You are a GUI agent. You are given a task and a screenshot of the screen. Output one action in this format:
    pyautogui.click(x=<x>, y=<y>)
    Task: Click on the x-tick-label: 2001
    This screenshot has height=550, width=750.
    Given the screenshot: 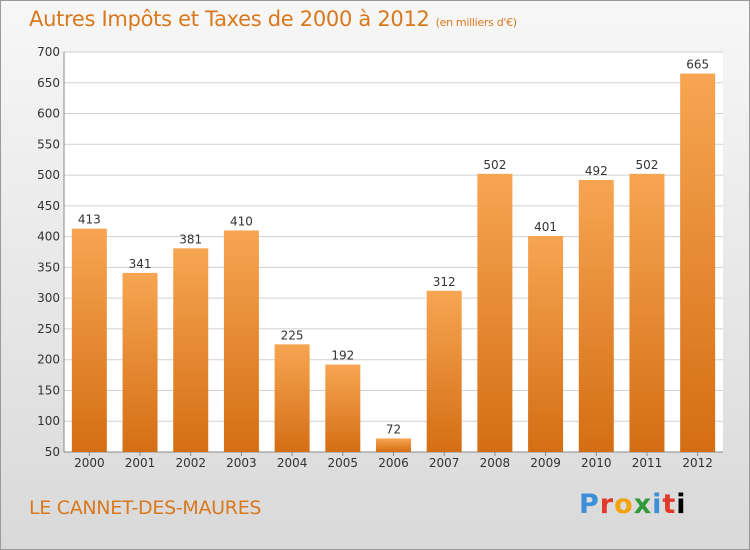 What is the action you would take?
    pyautogui.click(x=140, y=463)
    